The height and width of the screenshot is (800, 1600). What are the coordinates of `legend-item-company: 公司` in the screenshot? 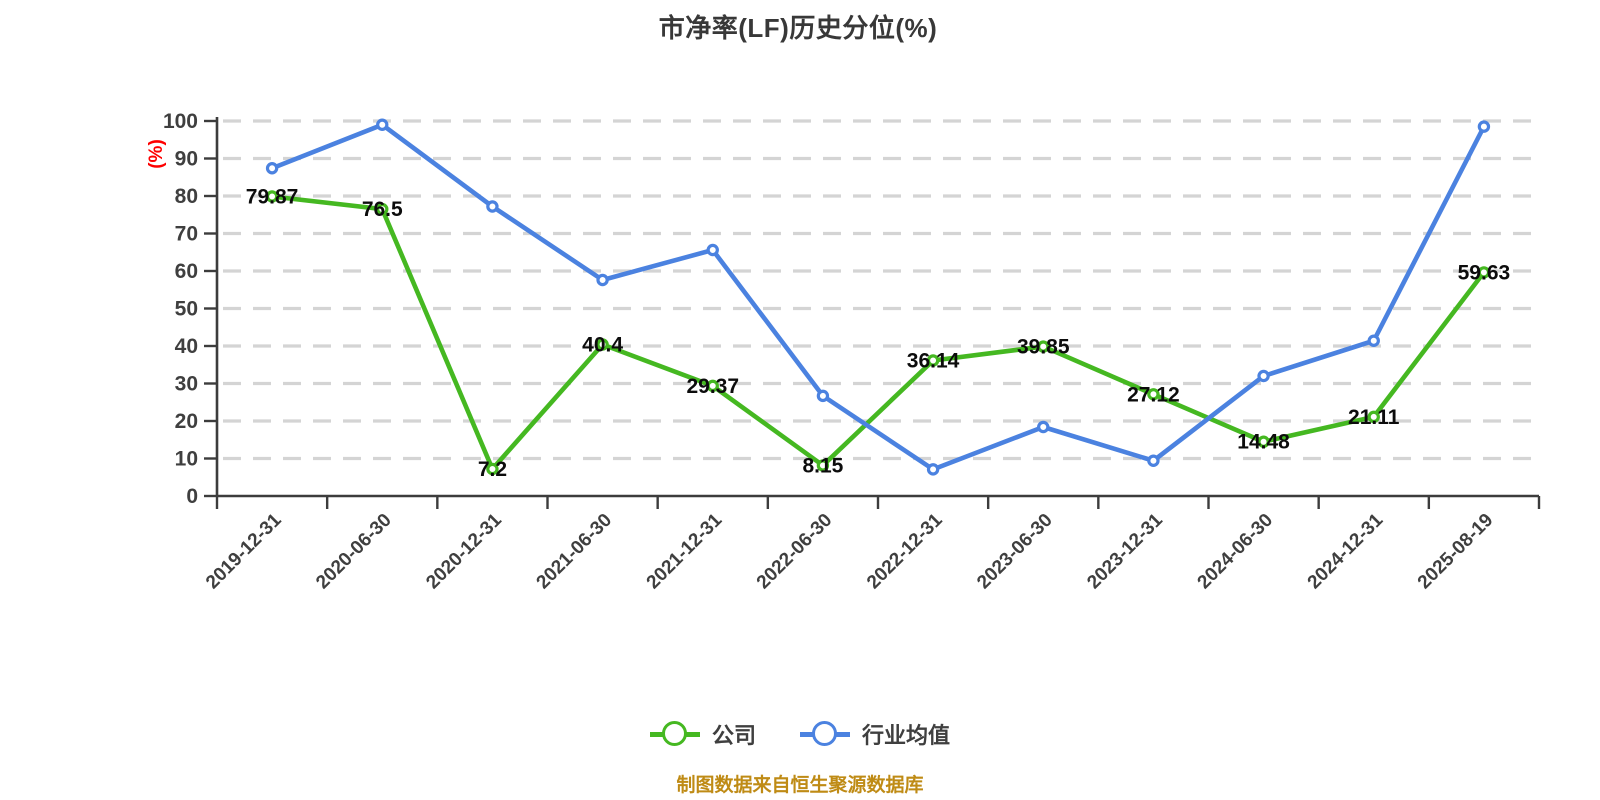 It's located at (702, 734).